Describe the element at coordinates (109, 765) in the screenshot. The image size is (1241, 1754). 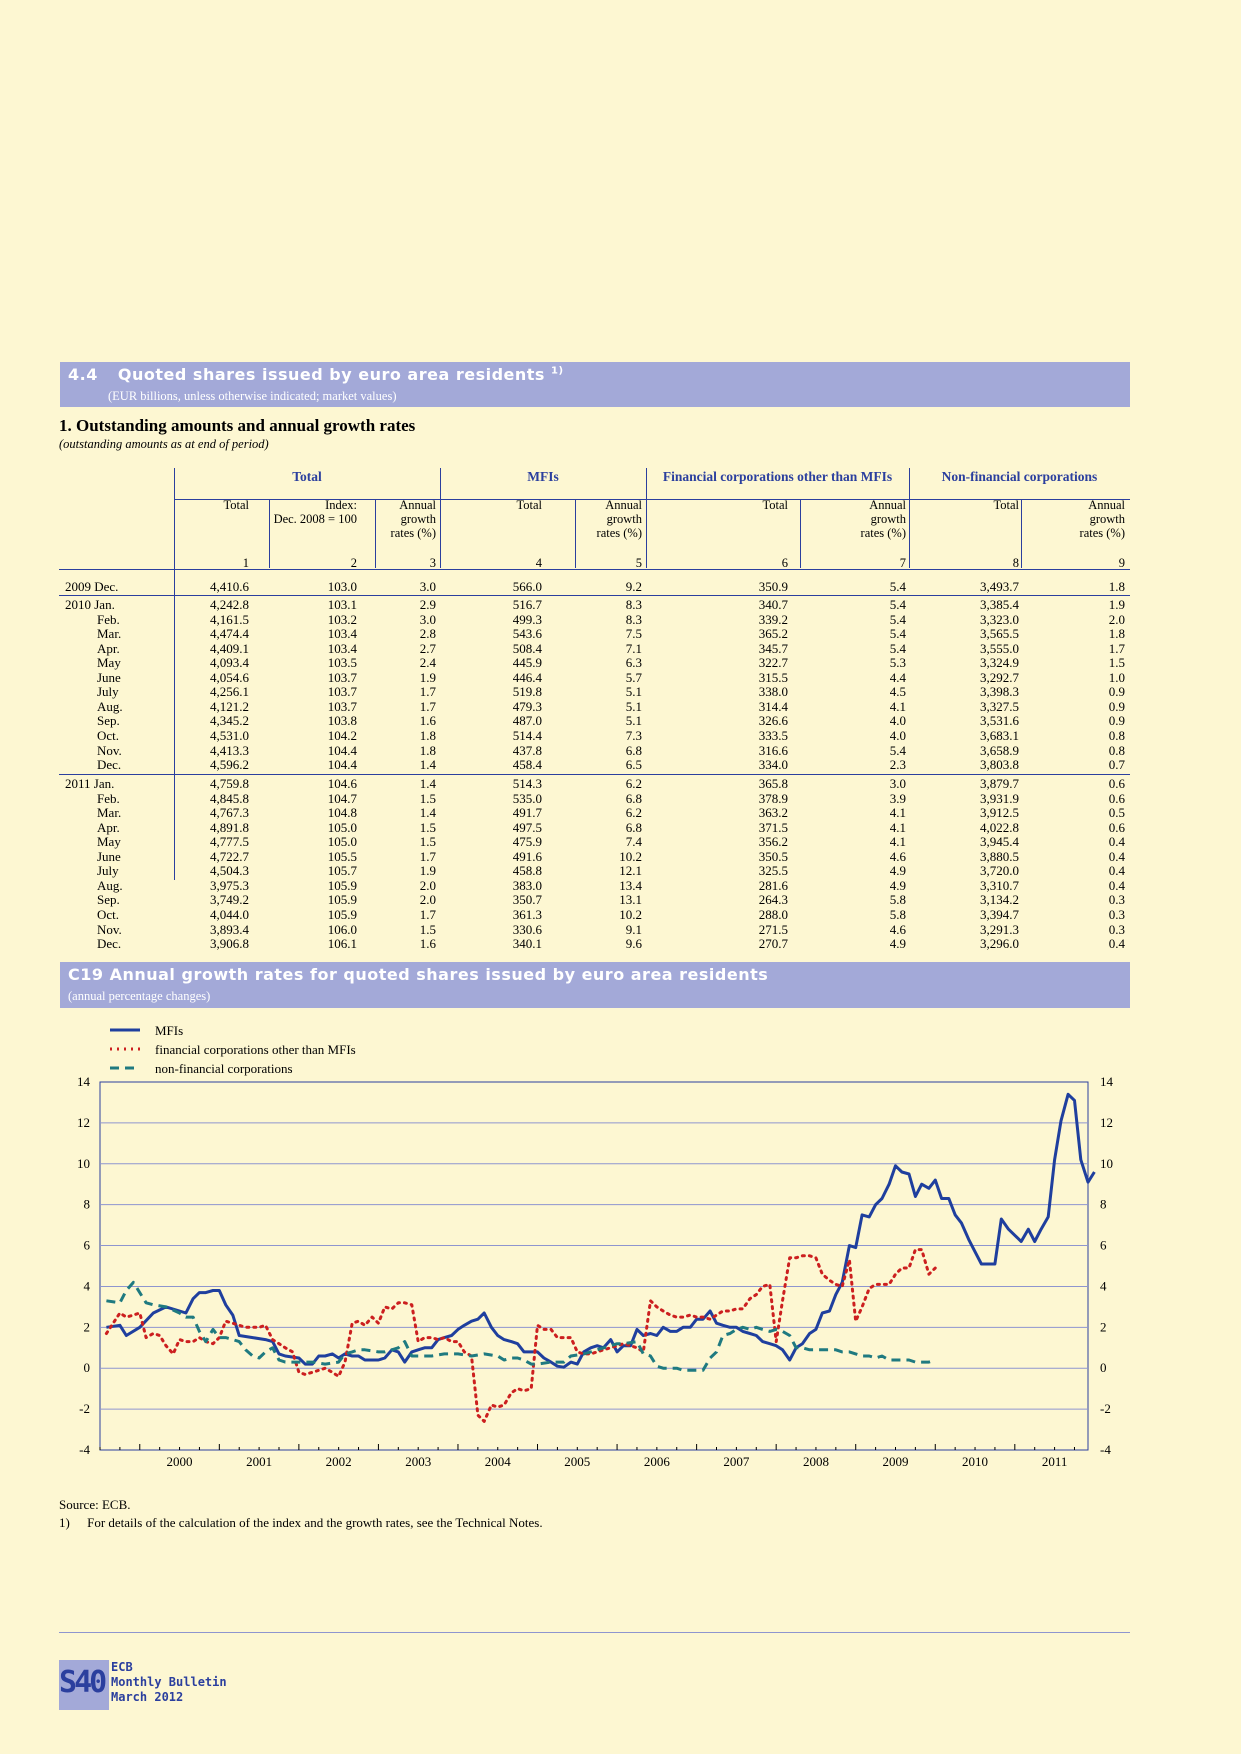
I see `row-label: Dec.` at that location.